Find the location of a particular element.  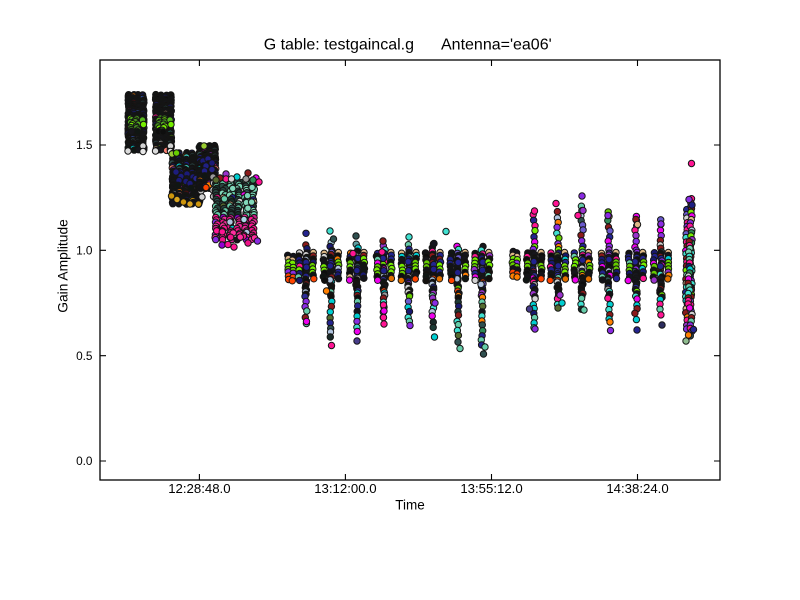

svg-text: 12:28:48.0 is located at coordinates (199, 488).